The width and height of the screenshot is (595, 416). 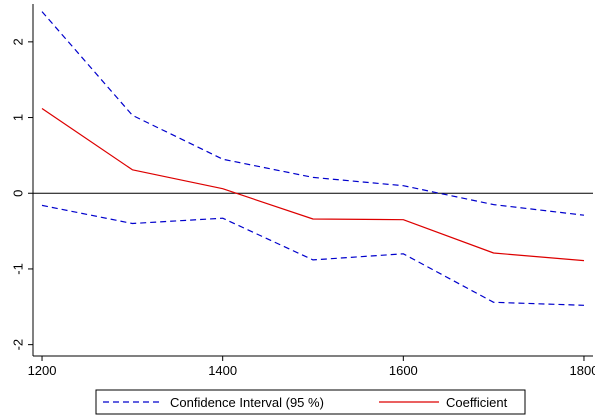 I want to click on y-tick-label: 1, so click(x=17, y=117).